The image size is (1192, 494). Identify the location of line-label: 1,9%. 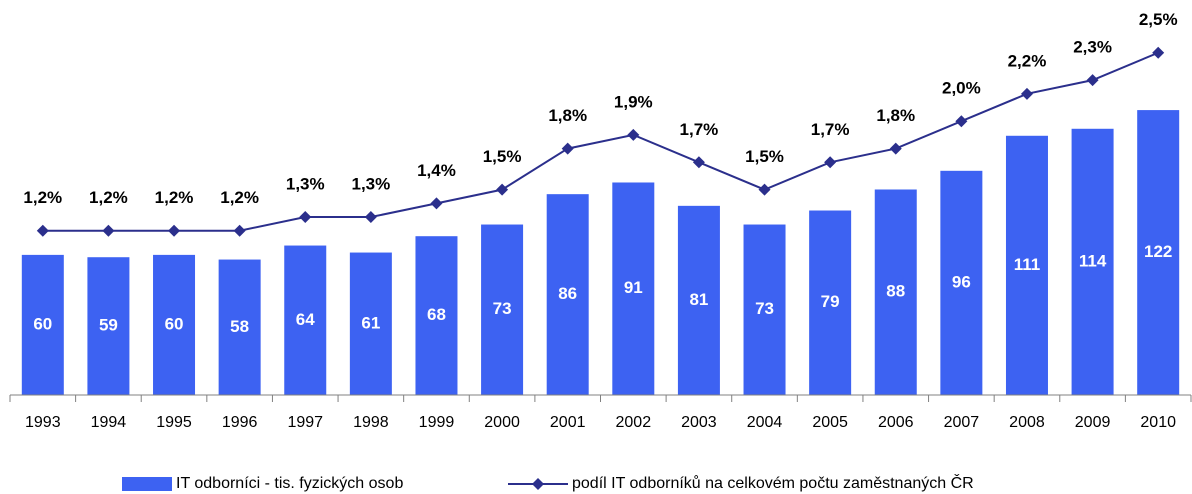
(633, 101).